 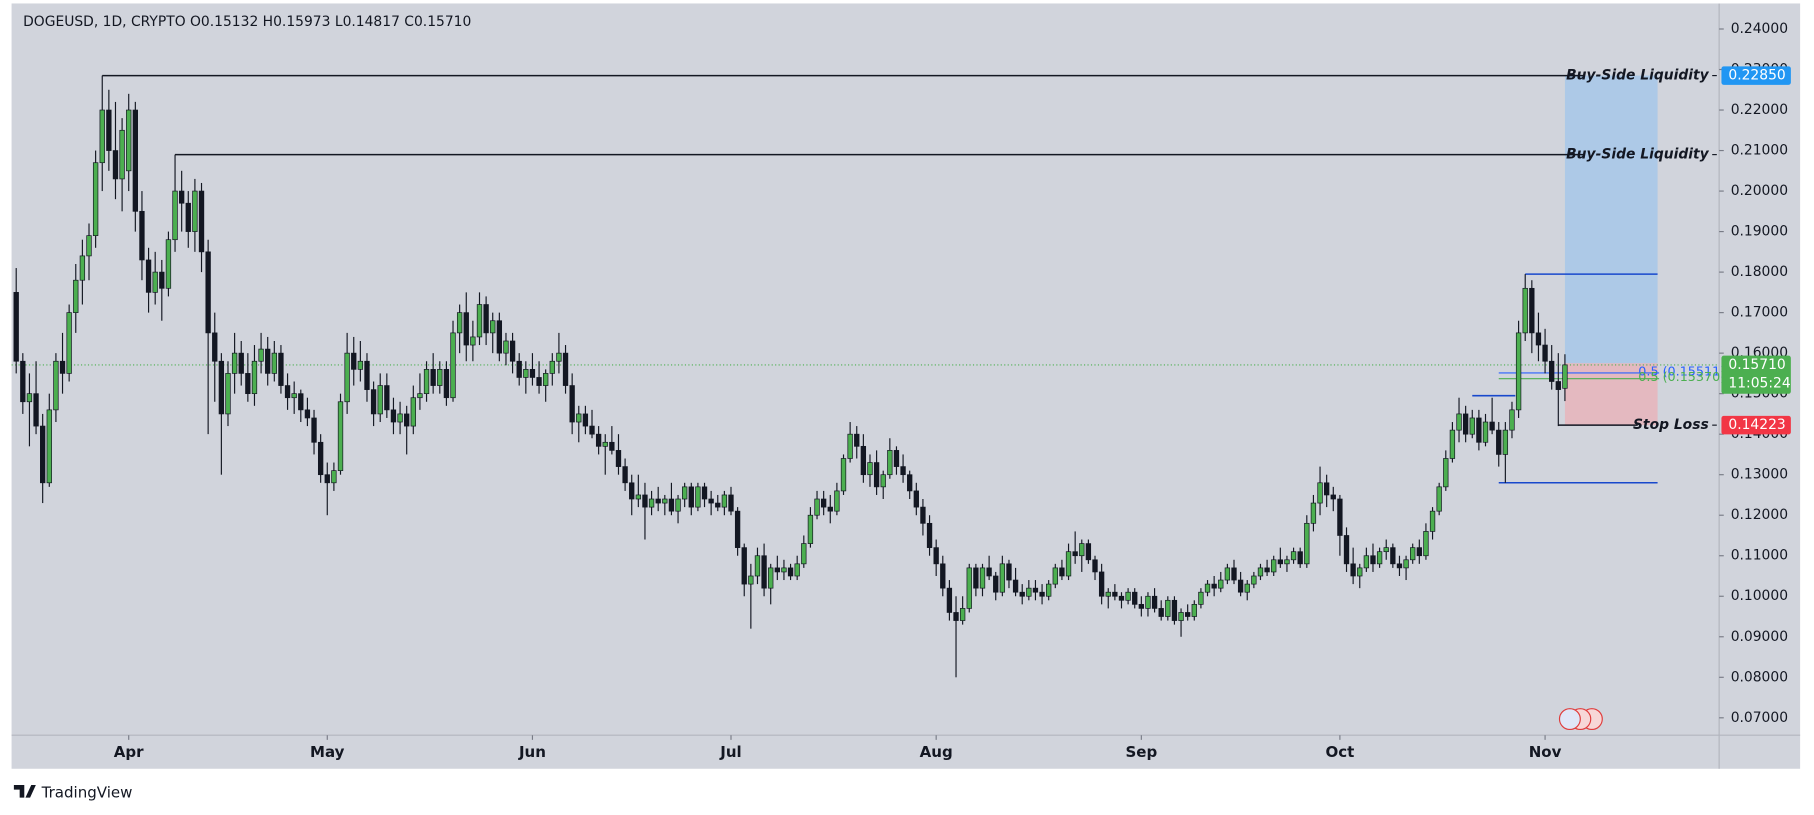 What do you see at coordinates (1681, 376) in the screenshot?
I see `fib-label: 0.5 (0.15370)` at bounding box center [1681, 376].